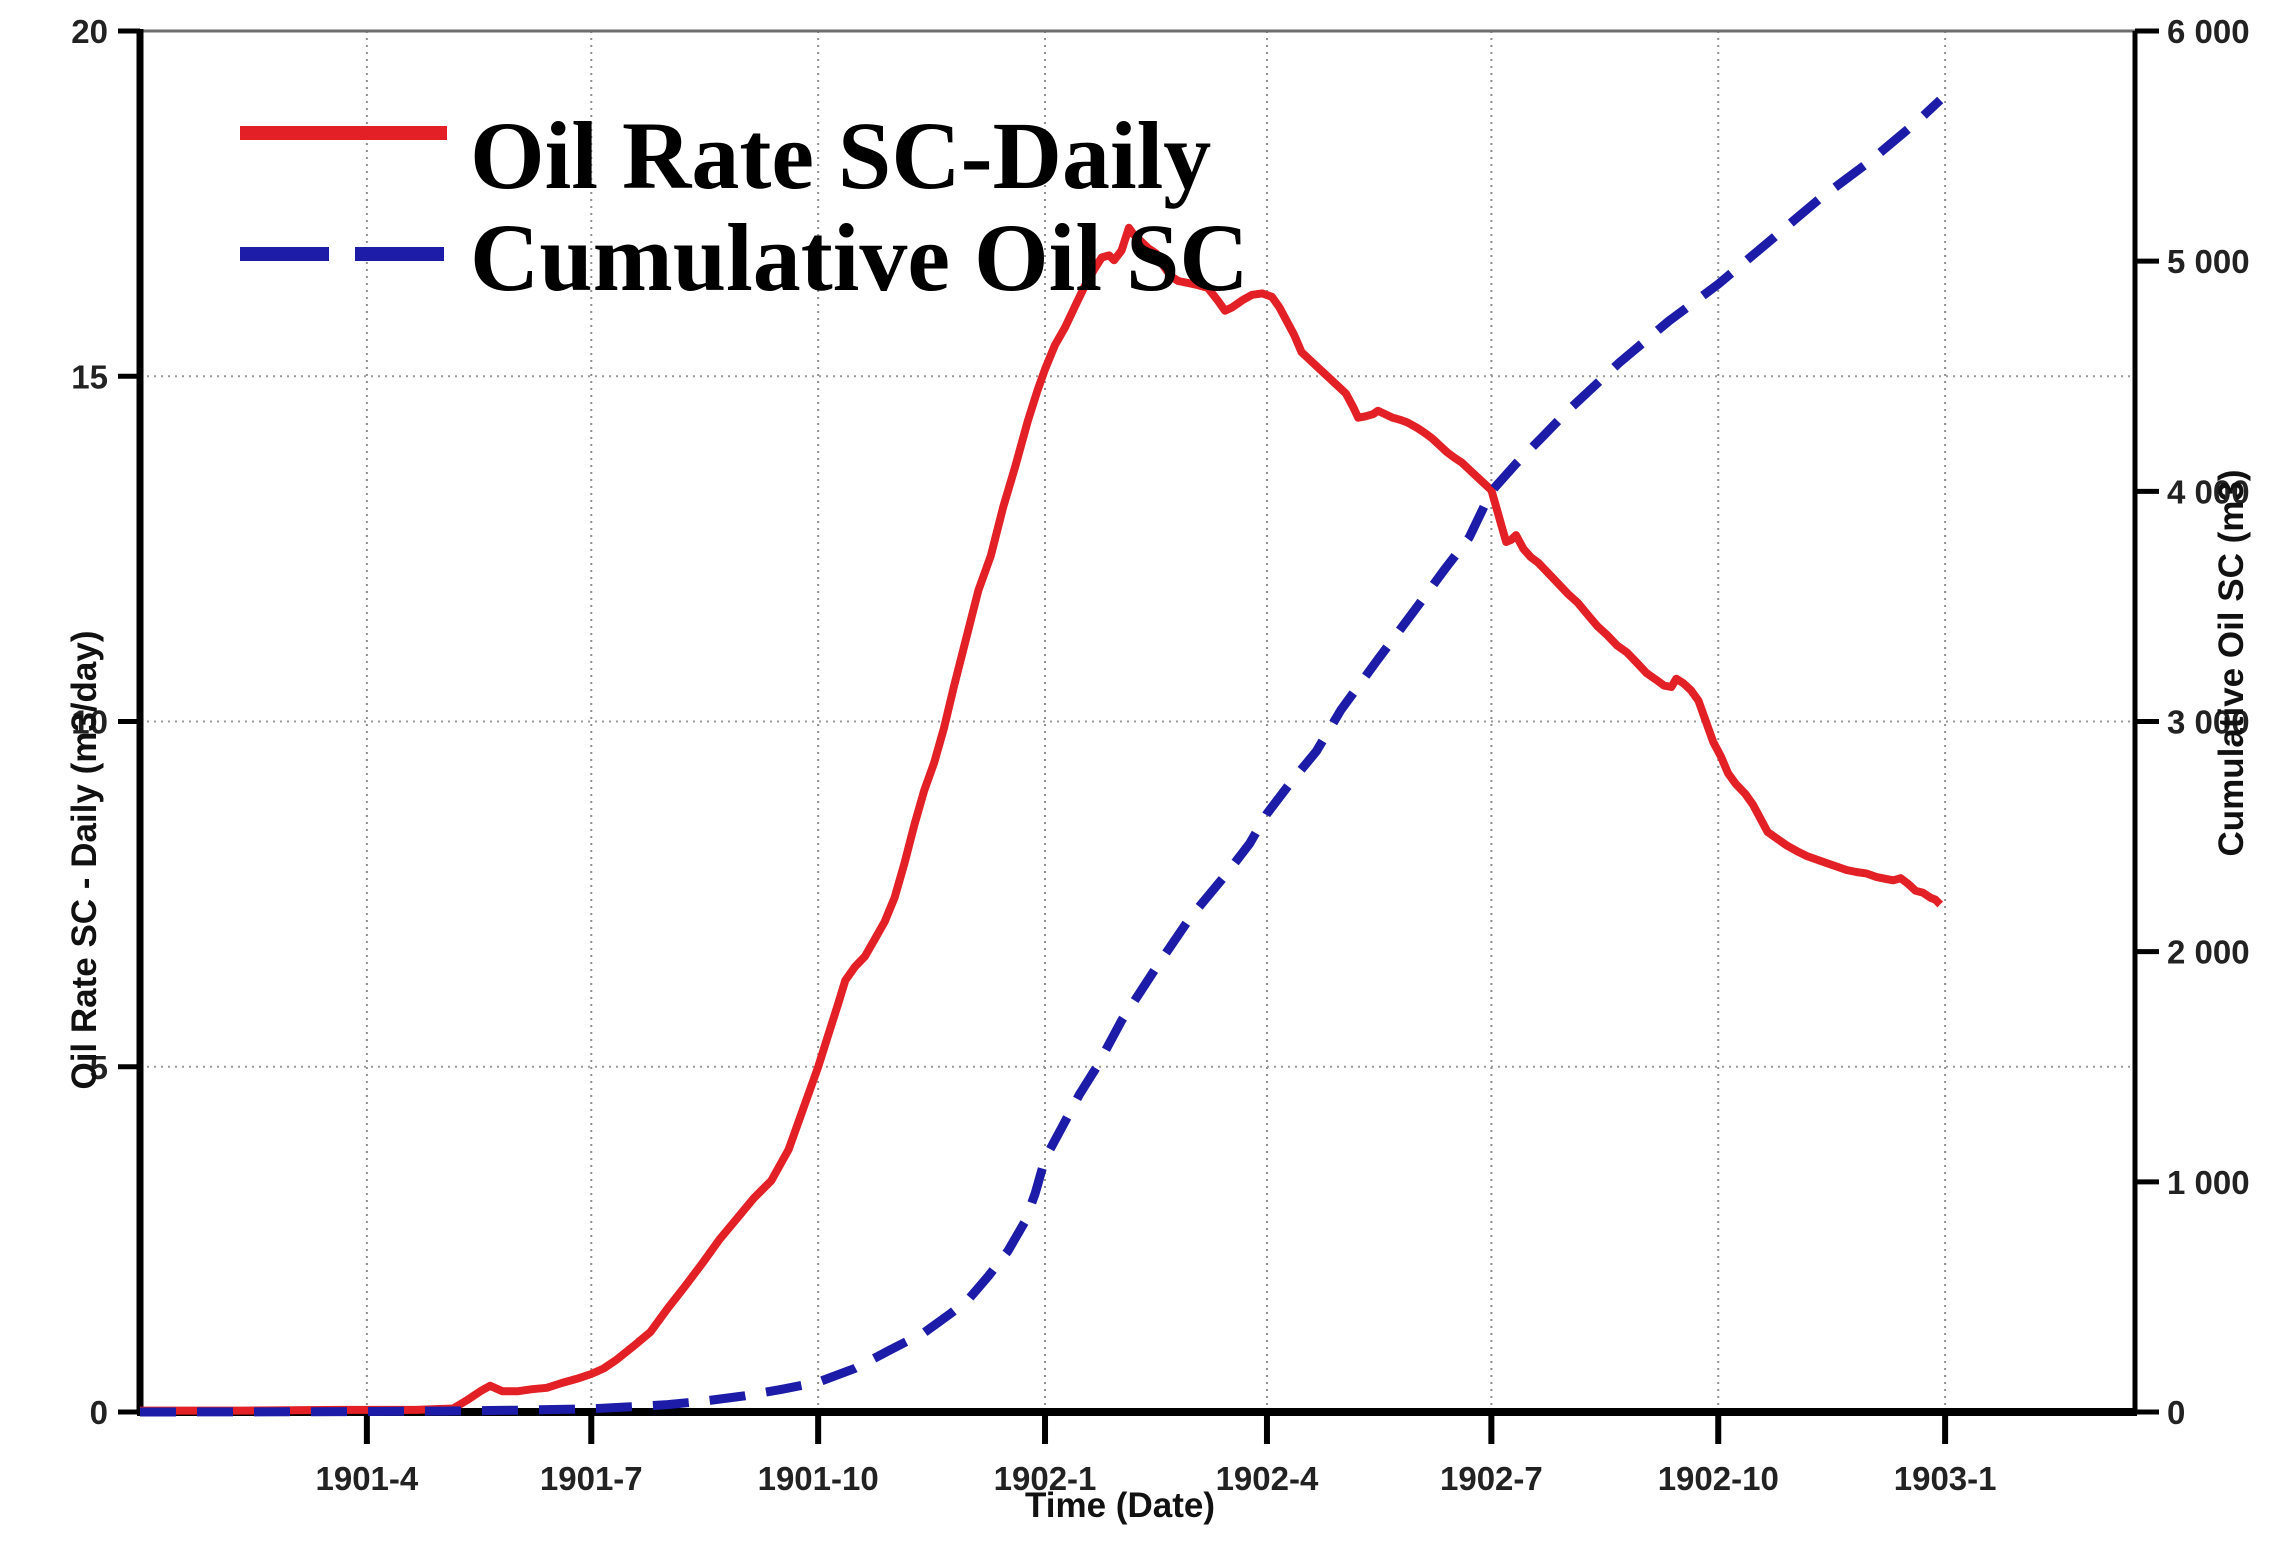  I want to click on y-right-tick-label: 0, so click(2176, 1412).